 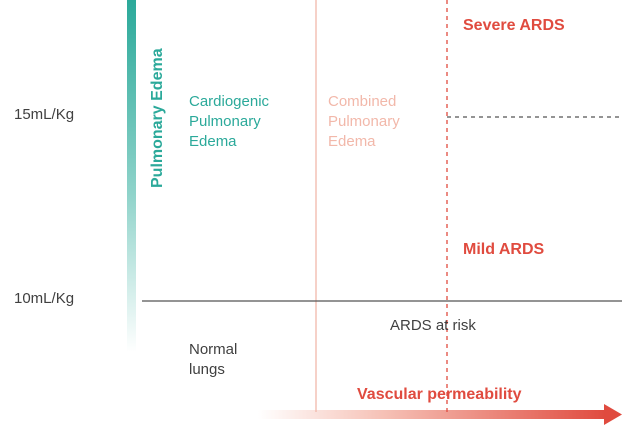 I want to click on tick-10ml-kg: 10mL/Kg, so click(x=44, y=298).